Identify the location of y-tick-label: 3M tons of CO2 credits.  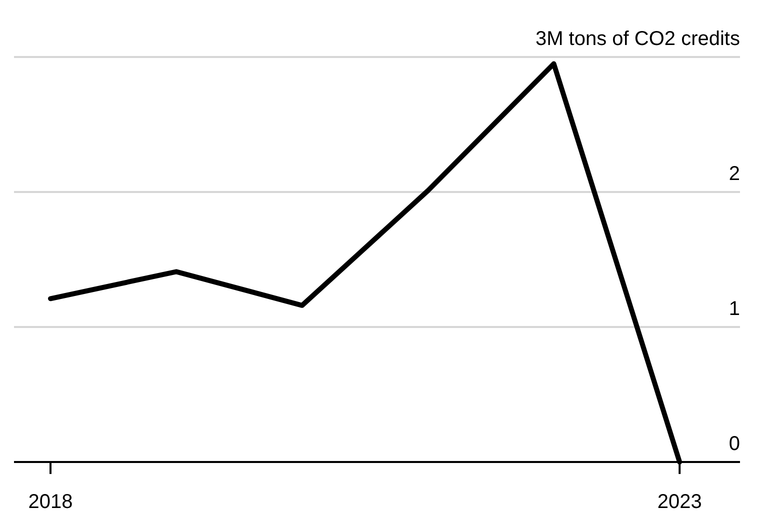
(637, 39).